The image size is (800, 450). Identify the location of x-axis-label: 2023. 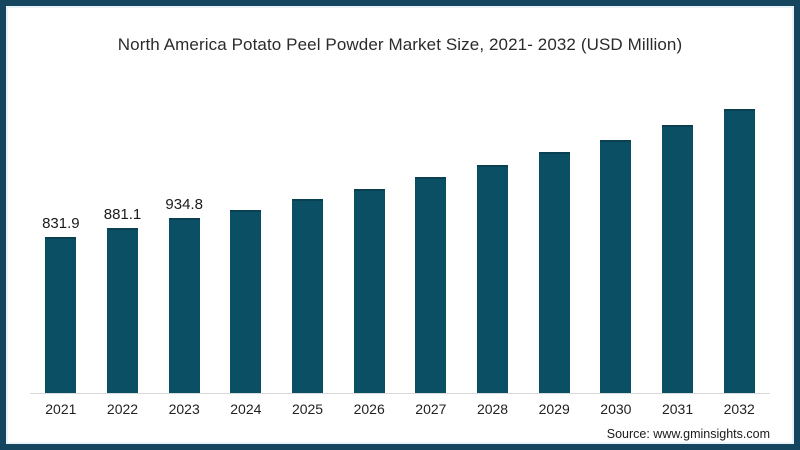
(184, 409).